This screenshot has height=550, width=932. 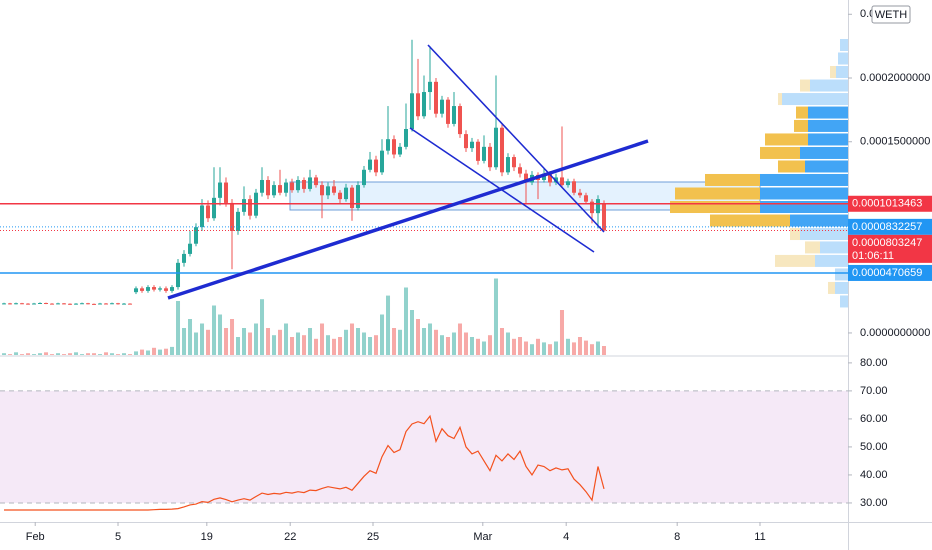 I want to click on price-label: 0.0000470659, so click(x=887, y=273).